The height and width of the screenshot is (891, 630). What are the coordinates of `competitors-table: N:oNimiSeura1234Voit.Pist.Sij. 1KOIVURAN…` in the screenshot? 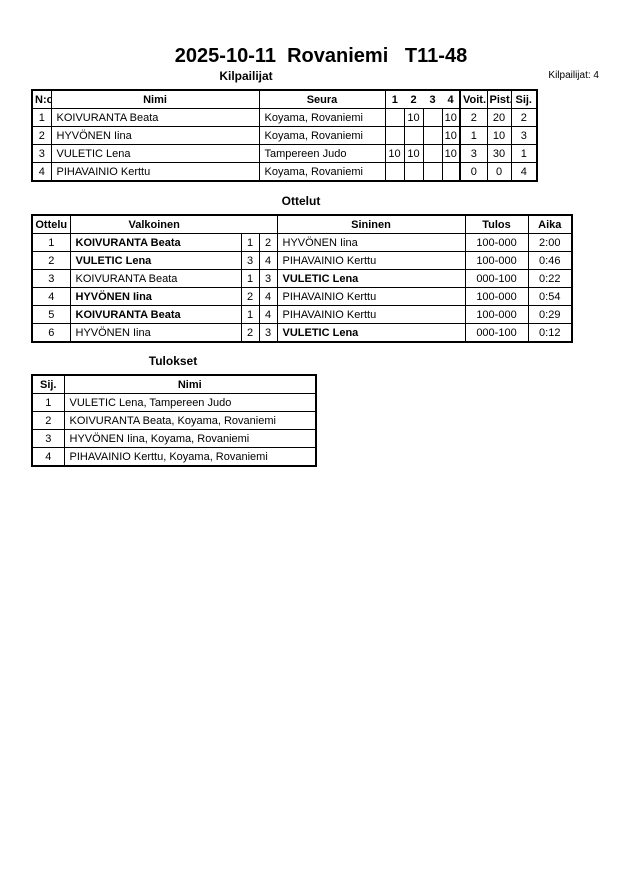 It's located at (284, 135).